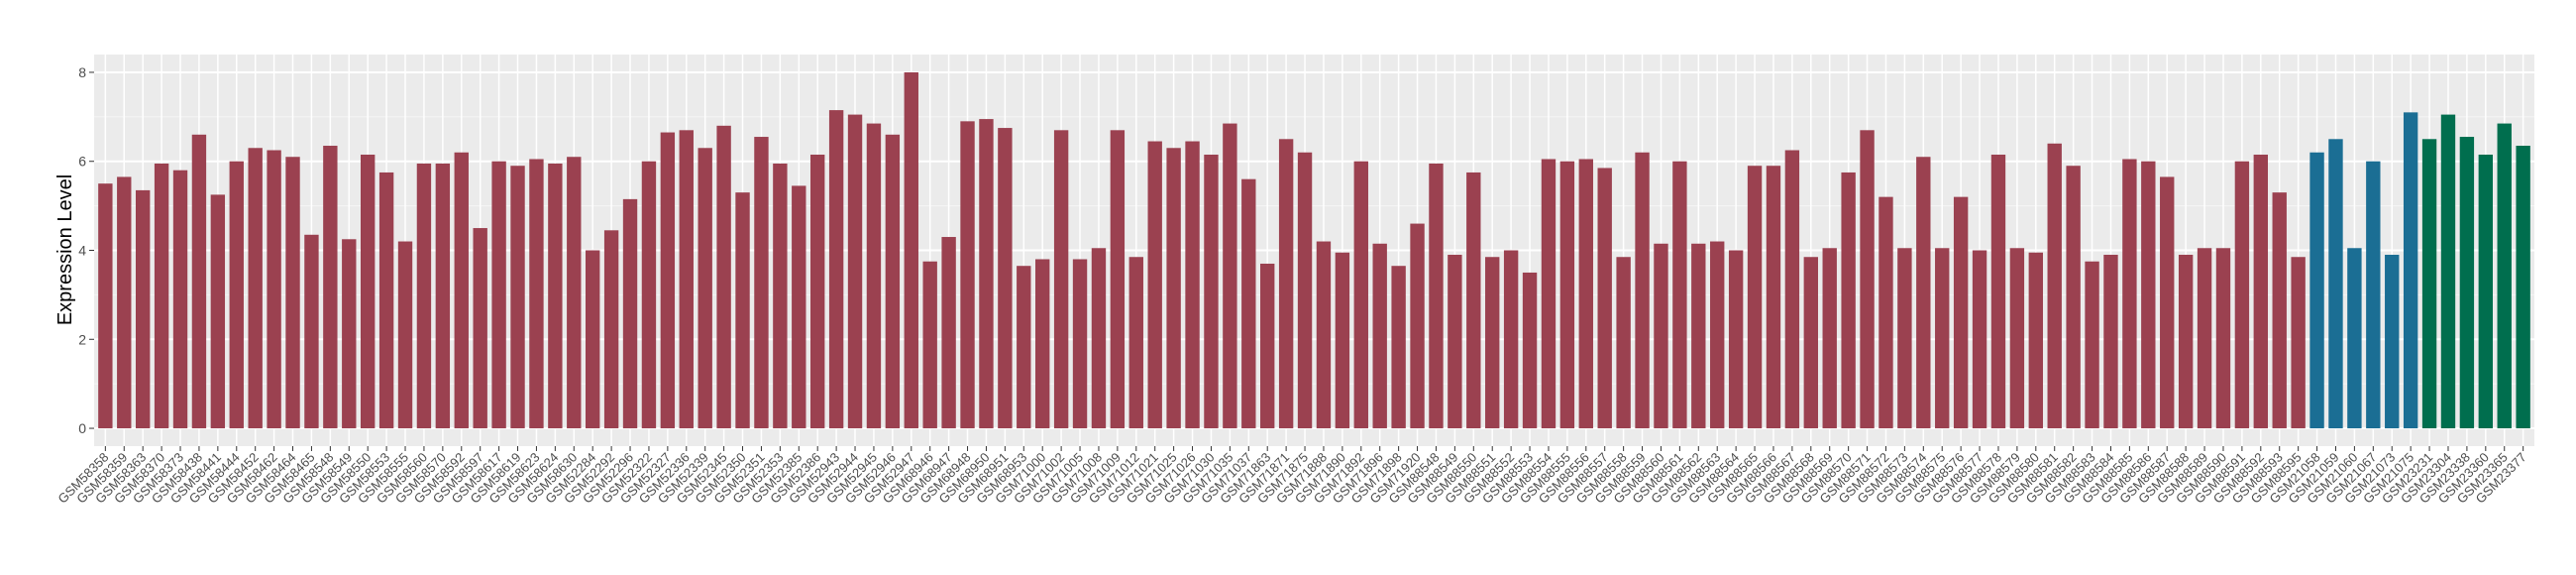  Describe the element at coordinates (82, 428) in the screenshot. I see `y-tick-label: 0` at that location.